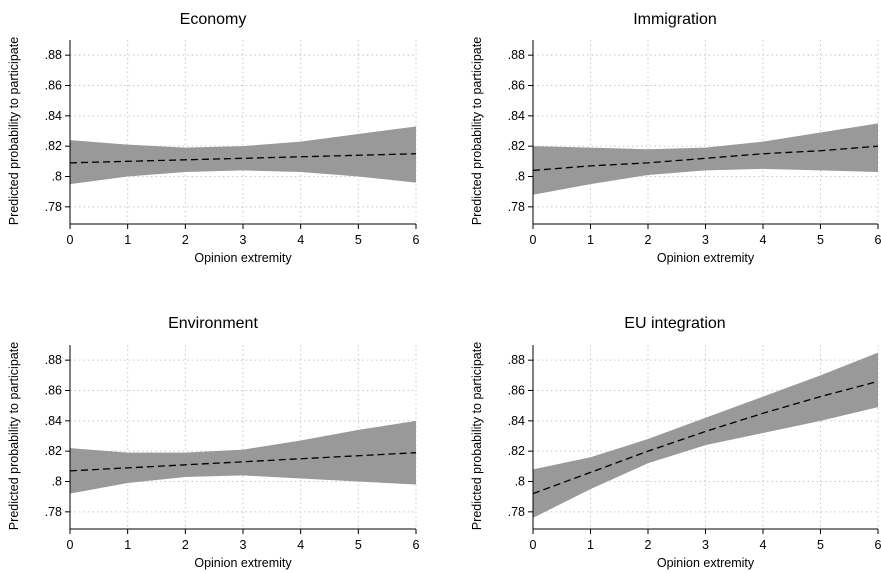 Image resolution: width=881 pixels, height=573 pixels. Describe the element at coordinates (213, 19) in the screenshot. I see `panel-title: Economy` at that location.